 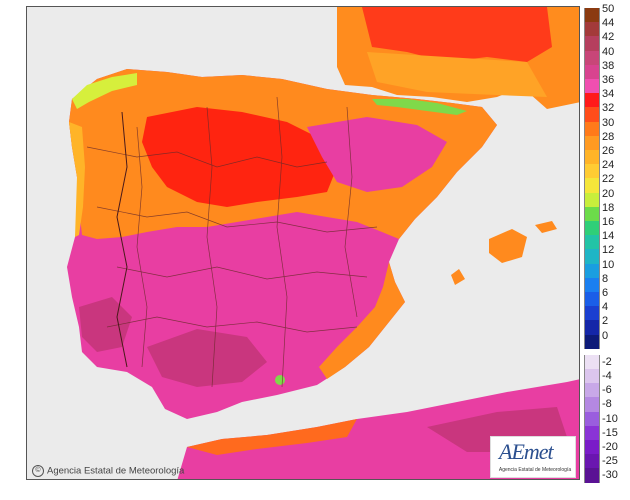 What do you see at coordinates (377, 154) in the screenshot?
I see `ebro-valley-hot` at bounding box center [377, 154].